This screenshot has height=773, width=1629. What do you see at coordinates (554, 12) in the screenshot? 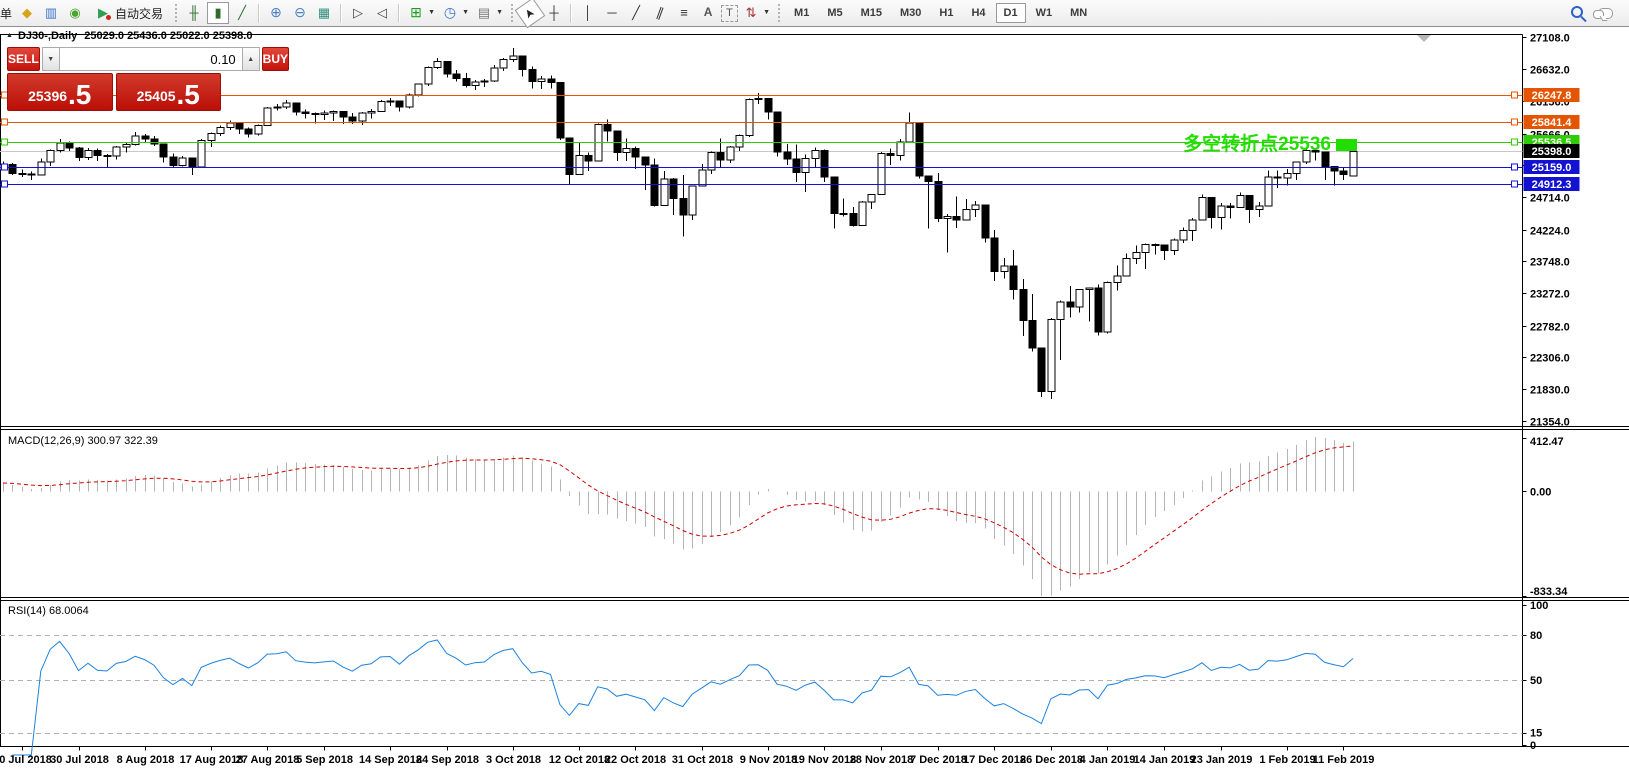
I see `crosshair-icon: ┼` at bounding box center [554, 12].